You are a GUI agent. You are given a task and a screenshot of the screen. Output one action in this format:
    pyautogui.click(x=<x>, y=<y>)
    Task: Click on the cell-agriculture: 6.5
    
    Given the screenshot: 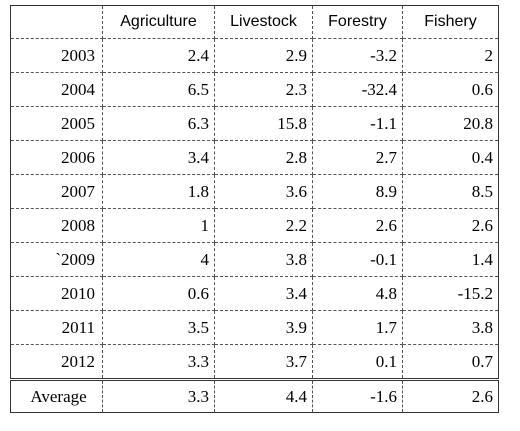 What is the action you would take?
    pyautogui.click(x=158, y=89)
    